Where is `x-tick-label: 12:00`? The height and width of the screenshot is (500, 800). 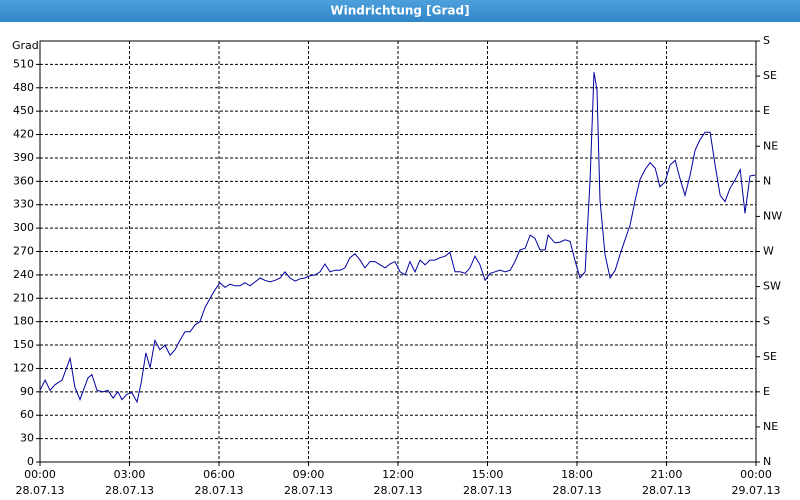
x-tick-label: 12:00 is located at coordinates (398, 474).